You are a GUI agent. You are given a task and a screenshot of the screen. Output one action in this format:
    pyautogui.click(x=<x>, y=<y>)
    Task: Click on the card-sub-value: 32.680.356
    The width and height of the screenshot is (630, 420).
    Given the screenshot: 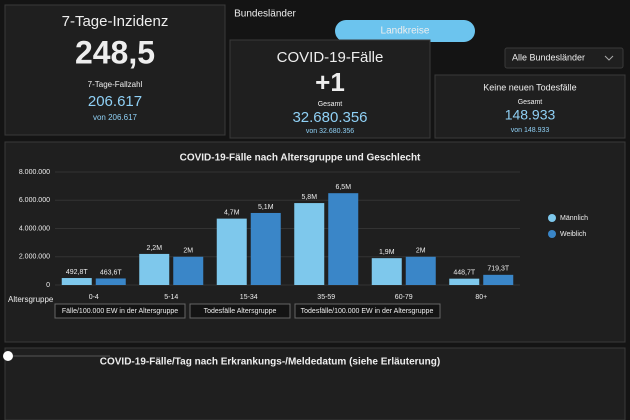 What is the action you would take?
    pyautogui.click(x=329, y=117)
    